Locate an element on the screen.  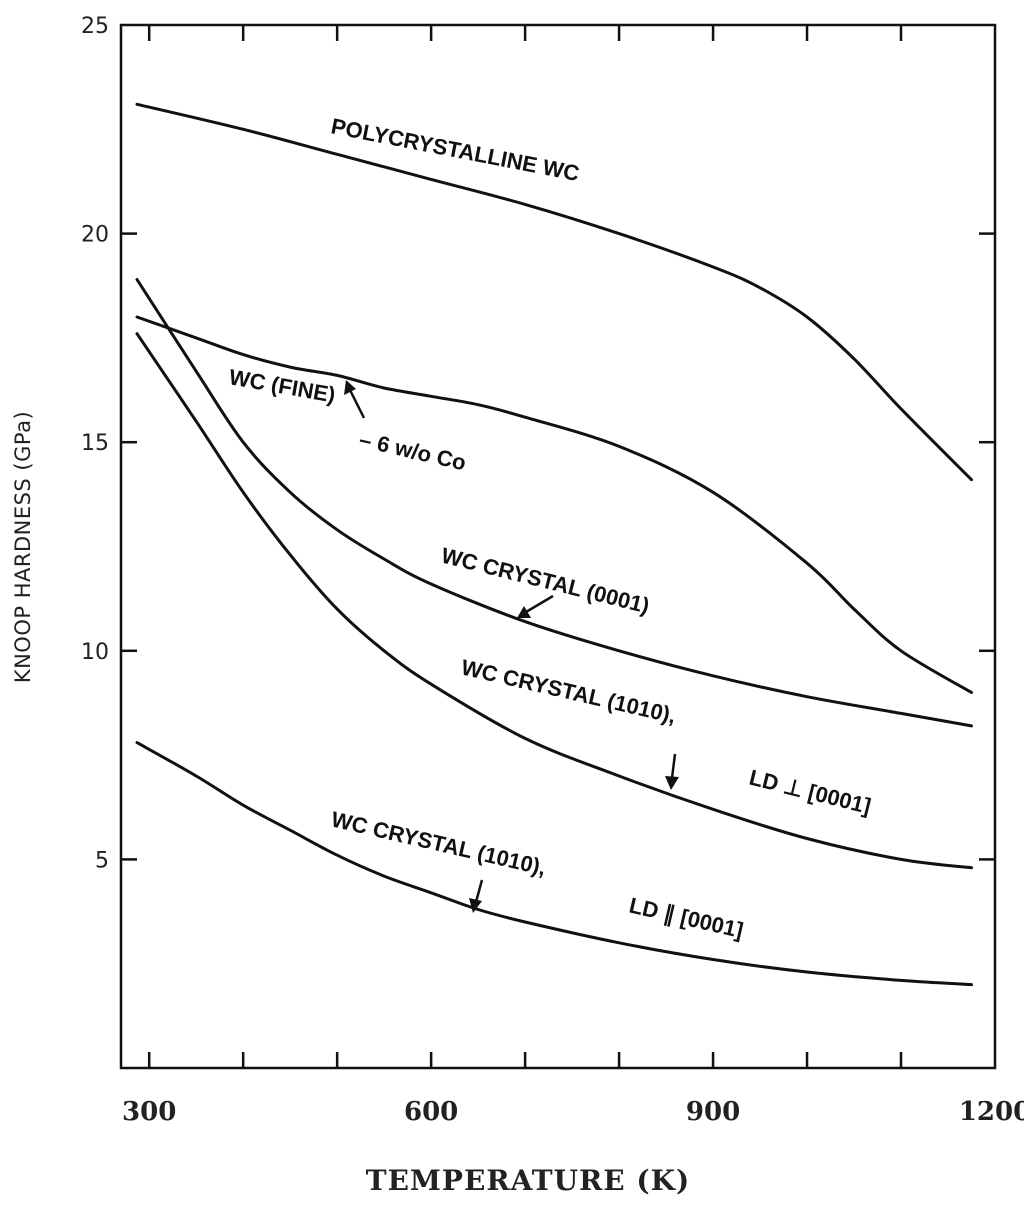
x-tick-label: 300 is located at coordinates (149, 1112).